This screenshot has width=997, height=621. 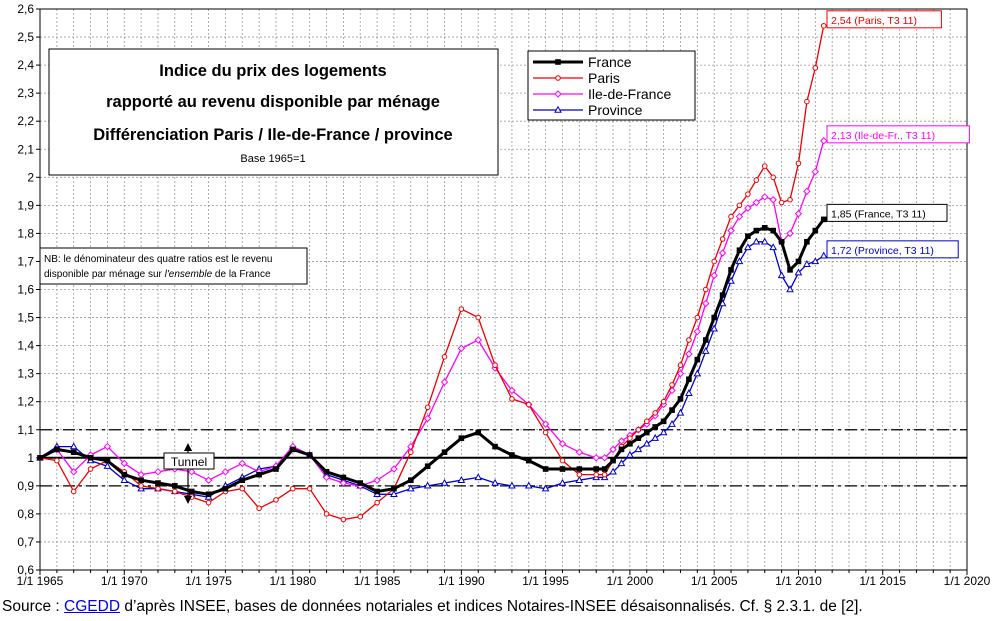 I want to click on y-tick-label: 1,1, so click(x=25, y=430).